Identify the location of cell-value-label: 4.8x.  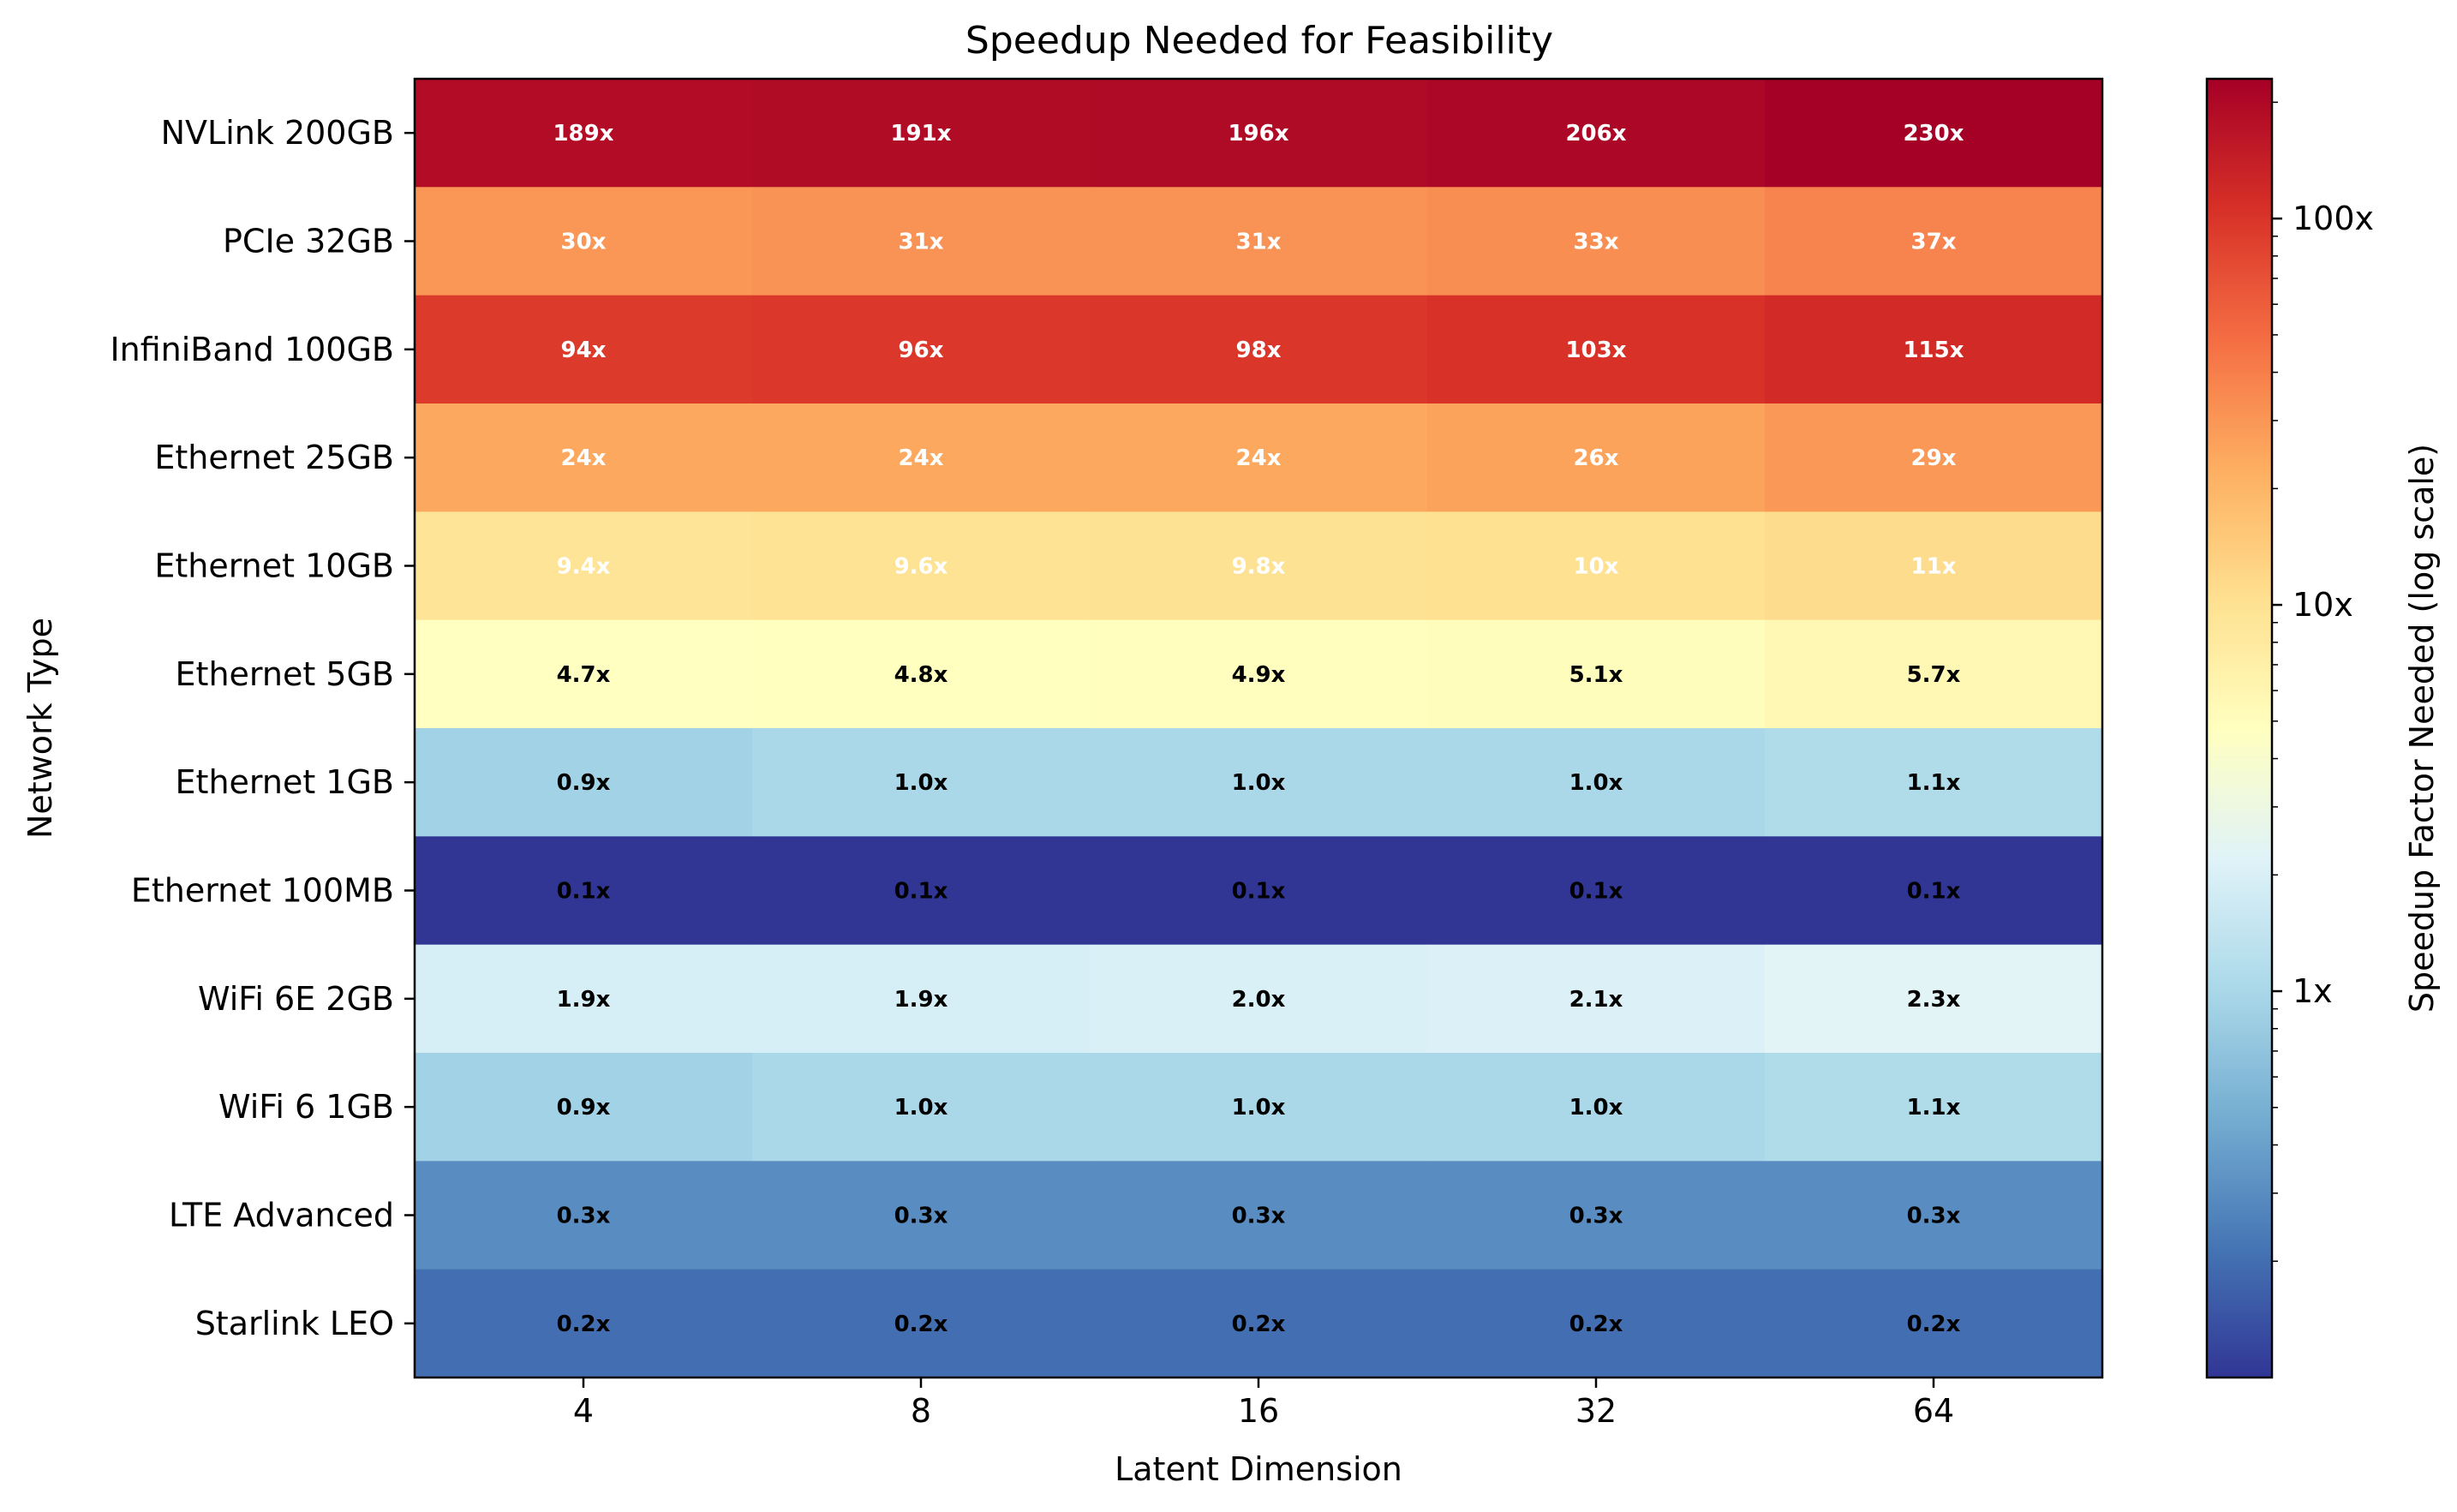
(921, 675).